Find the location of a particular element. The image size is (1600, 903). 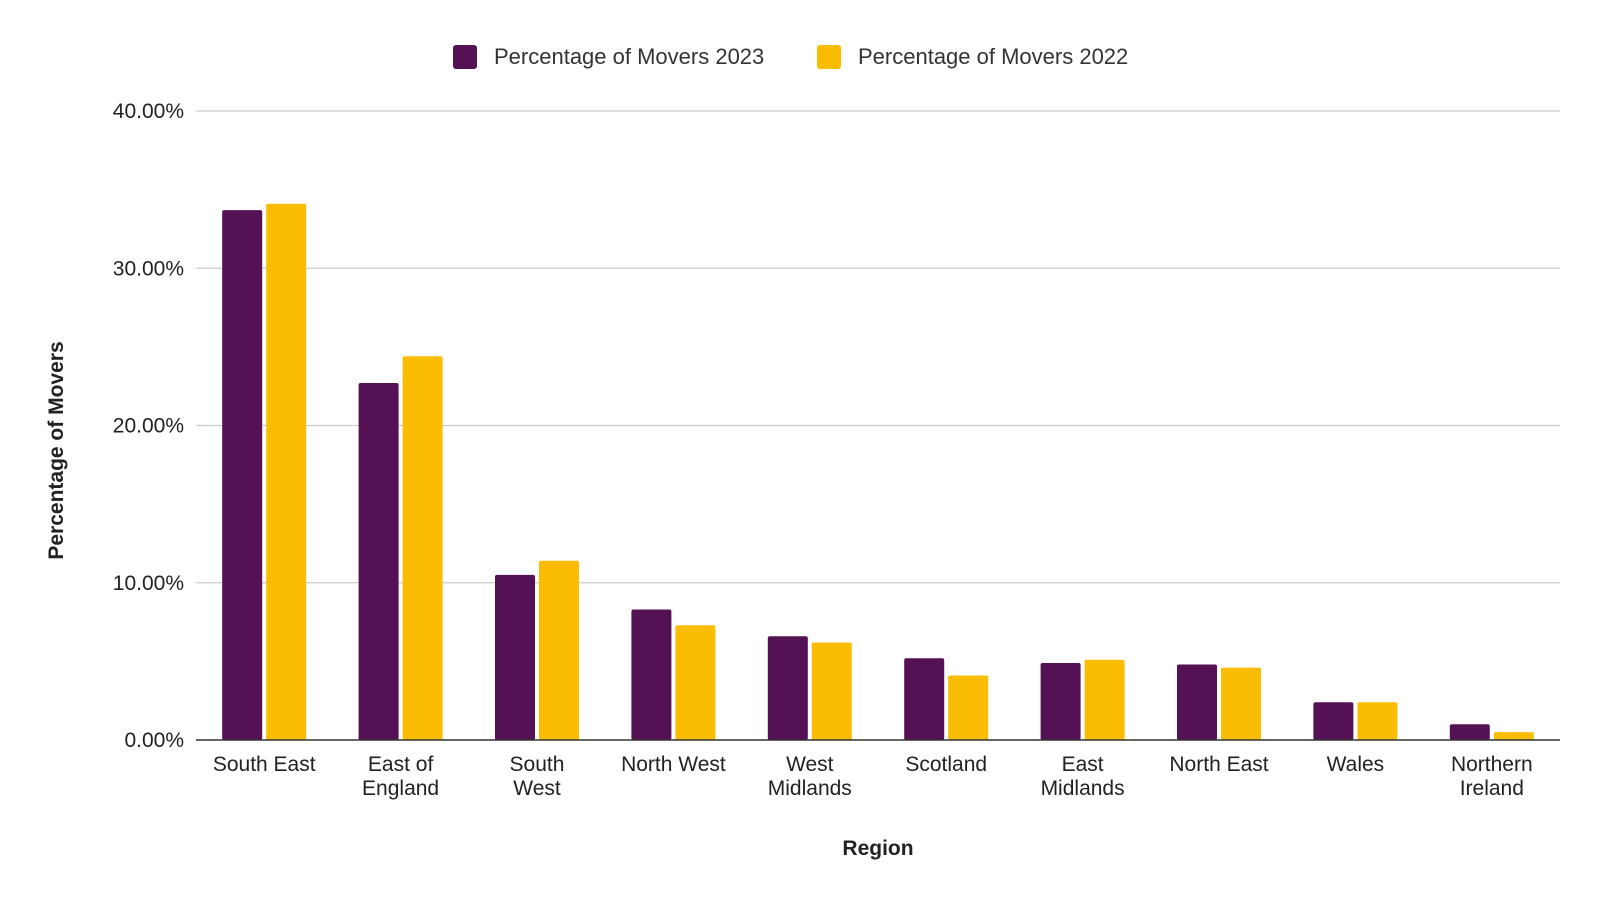

x-tick-label: Northern is located at coordinates (1492, 764).